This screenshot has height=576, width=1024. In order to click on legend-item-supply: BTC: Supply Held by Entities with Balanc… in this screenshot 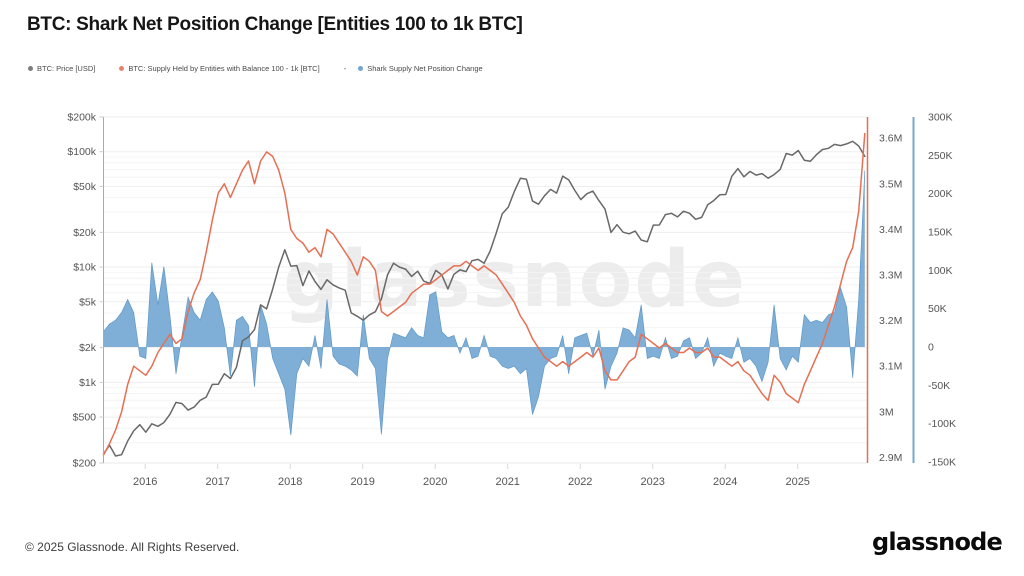, I will do `click(219, 68)`.